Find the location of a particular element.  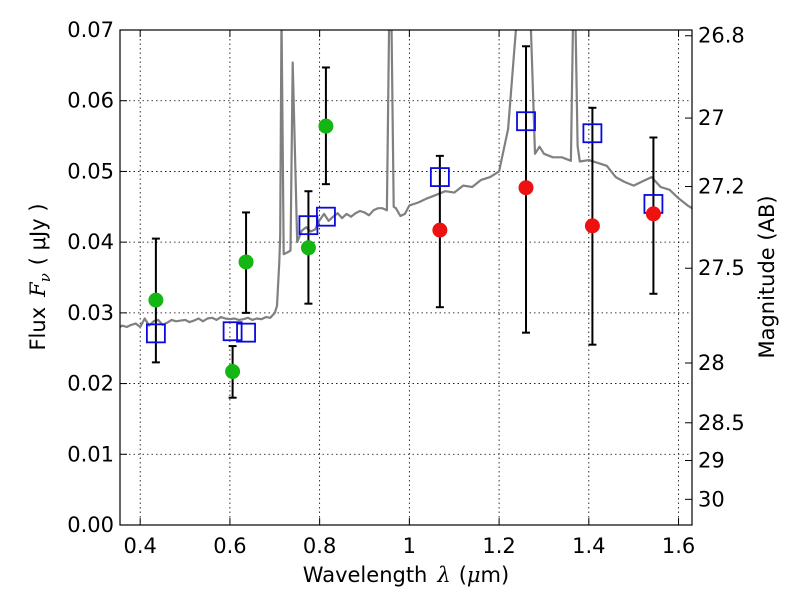

mag-tick-label: 28.5 is located at coordinates (721, 423).